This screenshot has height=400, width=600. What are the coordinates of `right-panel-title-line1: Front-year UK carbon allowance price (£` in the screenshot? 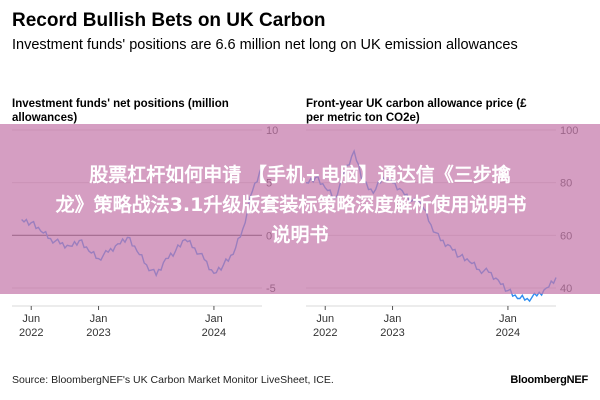 It's located at (416, 104).